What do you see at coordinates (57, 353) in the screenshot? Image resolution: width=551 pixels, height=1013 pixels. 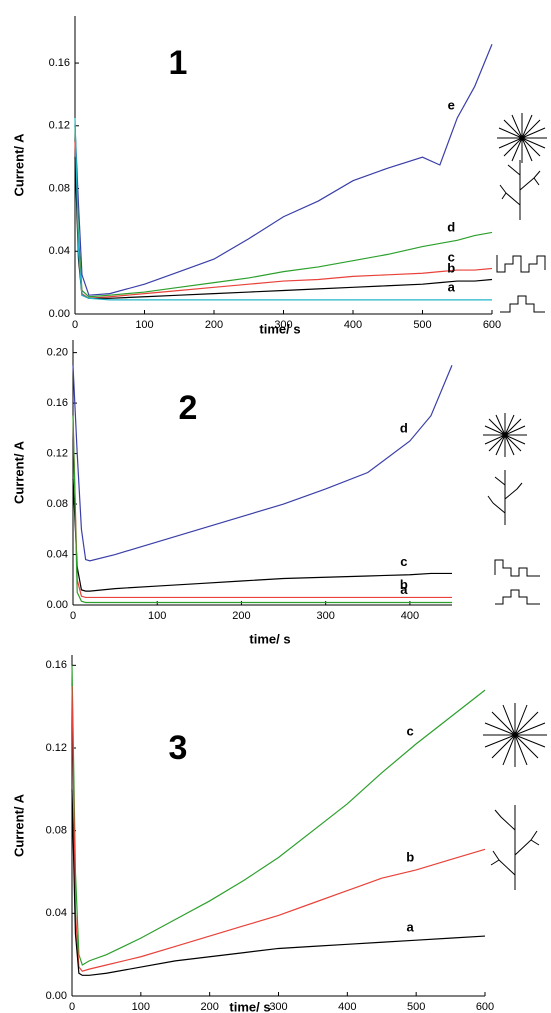 I see `y-tick-label: 0.20` at bounding box center [57, 353].